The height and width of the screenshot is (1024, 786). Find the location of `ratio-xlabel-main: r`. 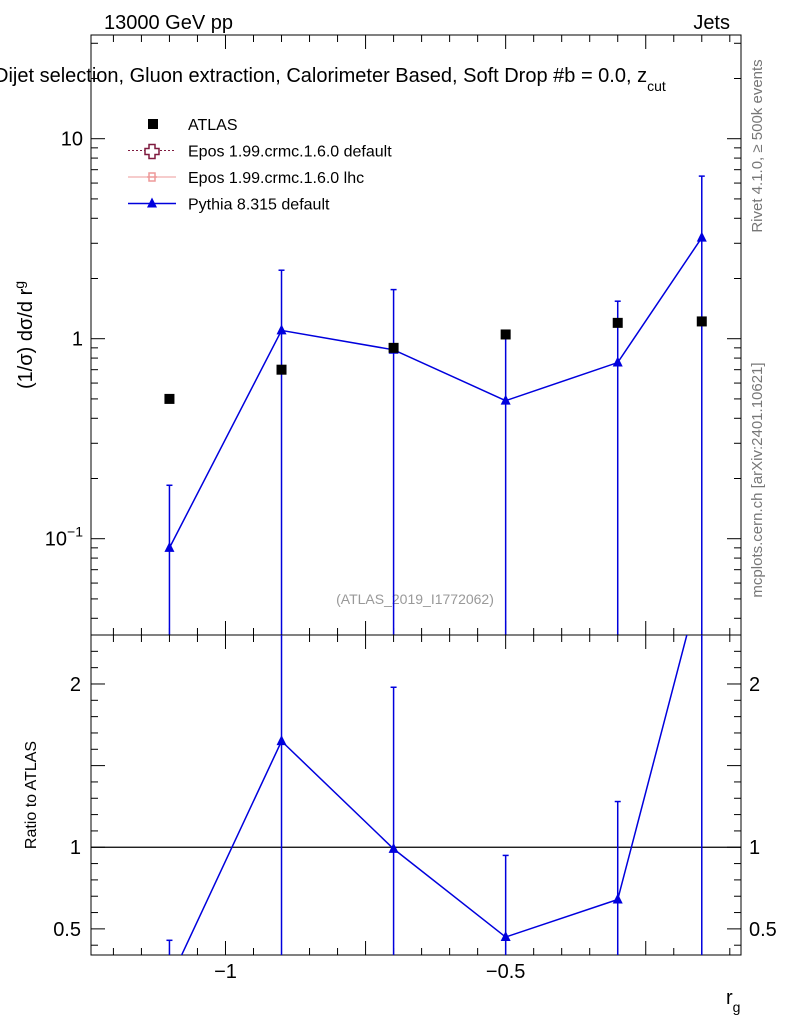

ratio-xlabel-main: r is located at coordinates (729, 998).